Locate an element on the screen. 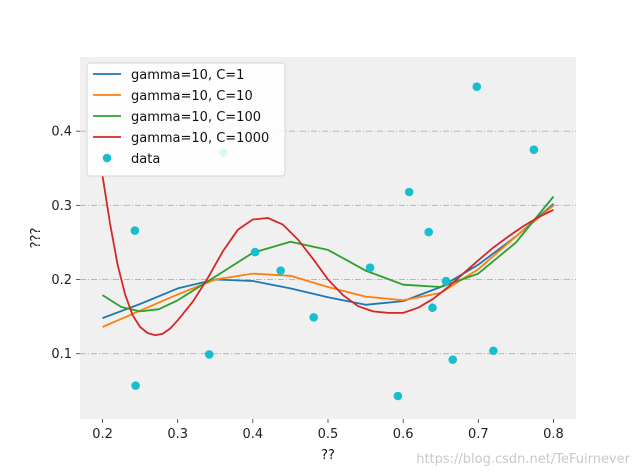 The height and width of the screenshot is (473, 640). x-axis: 0.2 0.3 0.4 0.5 0.6 0.7 0.8 is located at coordinates (328, 430).